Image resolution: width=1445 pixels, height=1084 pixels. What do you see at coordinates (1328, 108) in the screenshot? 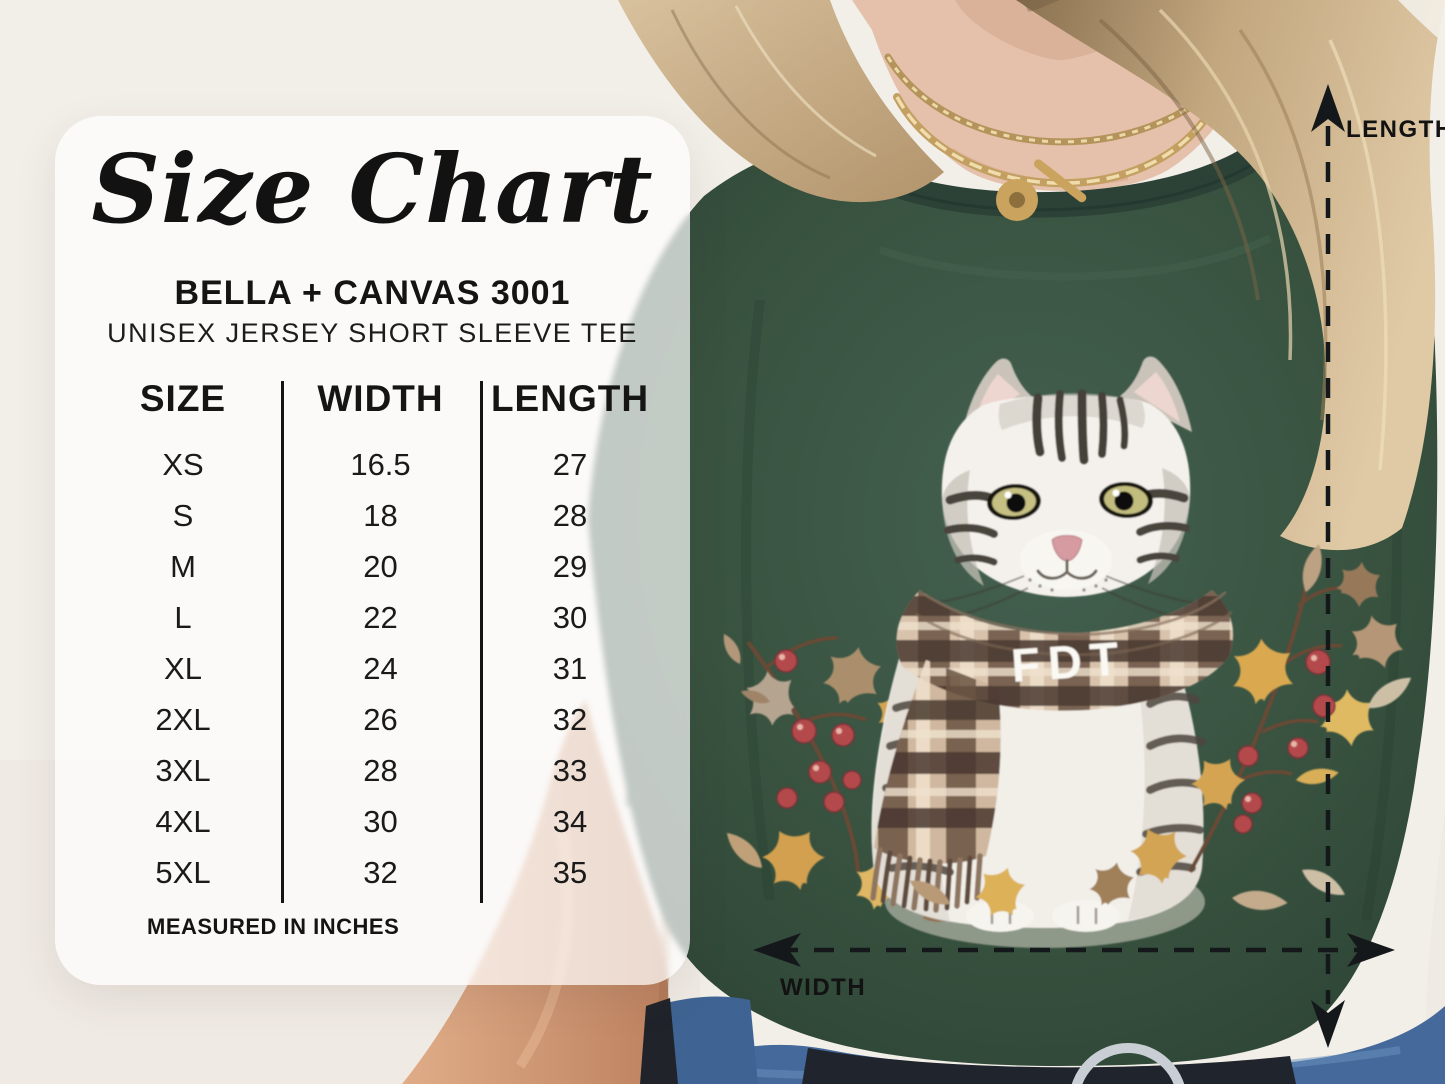
I see `arrow-up-icon` at bounding box center [1328, 108].